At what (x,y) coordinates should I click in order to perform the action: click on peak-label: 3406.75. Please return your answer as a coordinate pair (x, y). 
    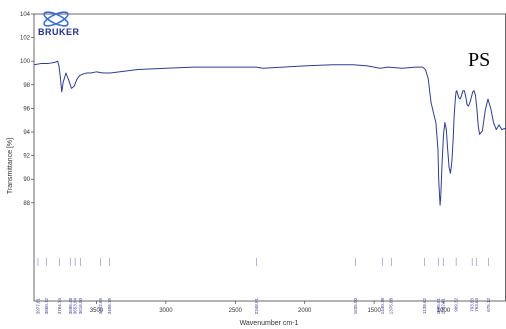
    Looking at the image, I should click on (109, 306).